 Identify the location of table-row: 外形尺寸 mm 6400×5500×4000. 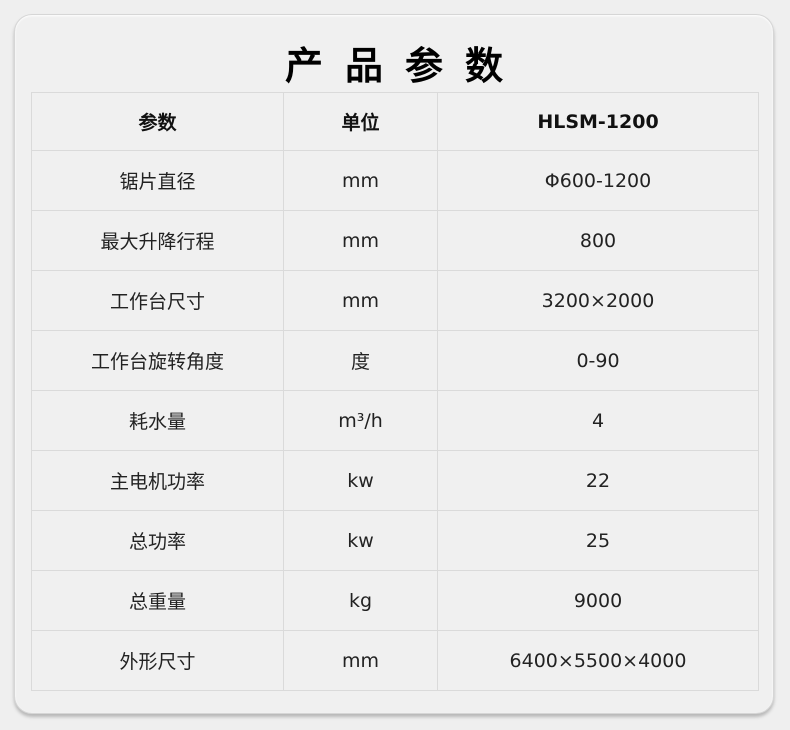
(395, 660).